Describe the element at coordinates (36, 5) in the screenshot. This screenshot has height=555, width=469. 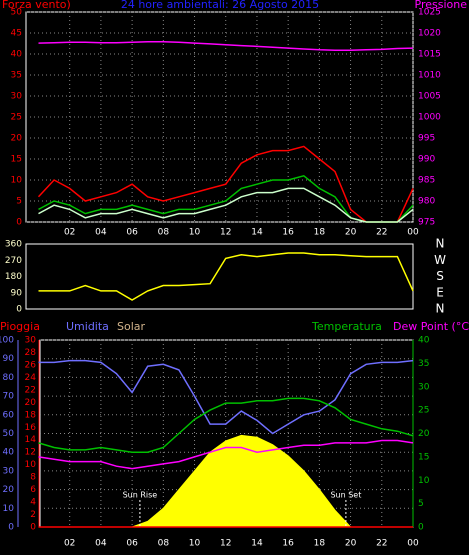
I see `y-axis-label: Forza vento)` at that location.